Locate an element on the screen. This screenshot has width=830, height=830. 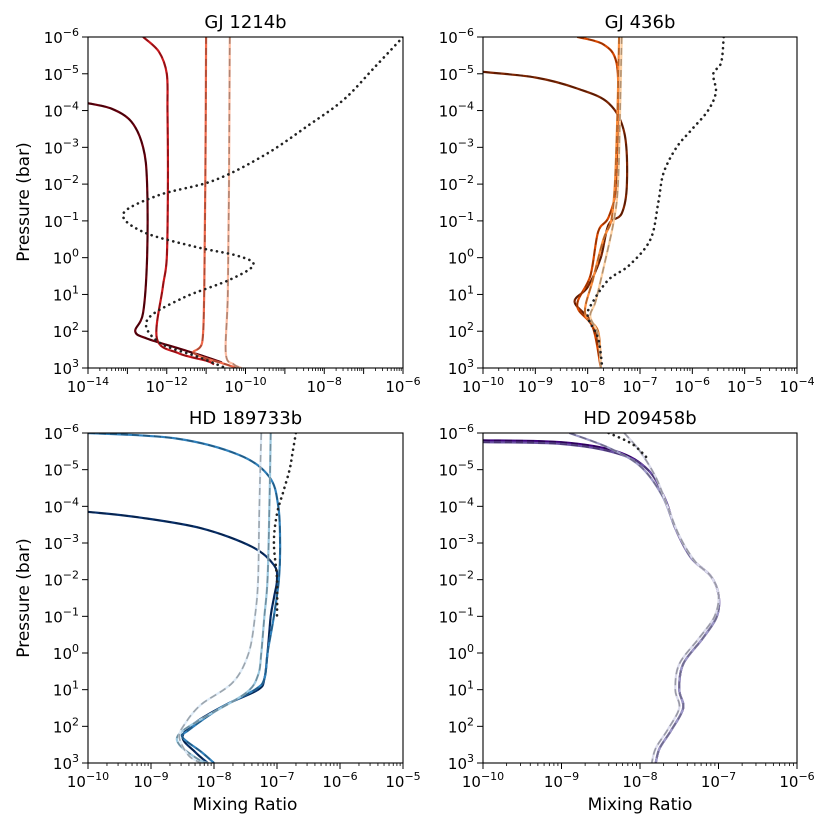
y-axis-label-bottom: Pressure (bar) is located at coordinates (24, 597).